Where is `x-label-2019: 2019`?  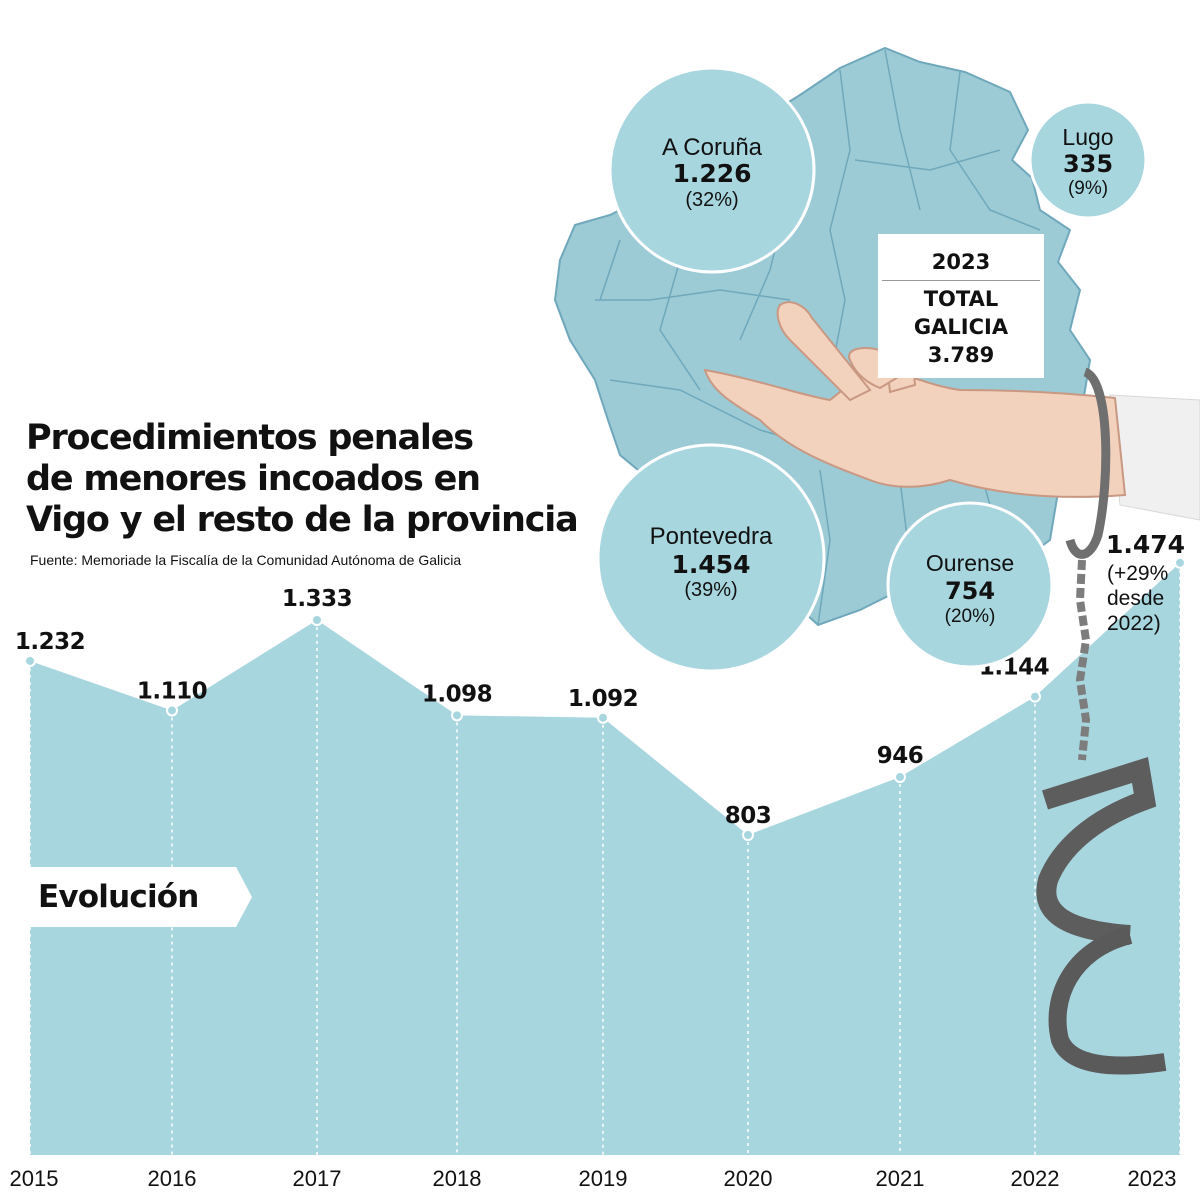
x-label-2019: 2019 is located at coordinates (603, 1178).